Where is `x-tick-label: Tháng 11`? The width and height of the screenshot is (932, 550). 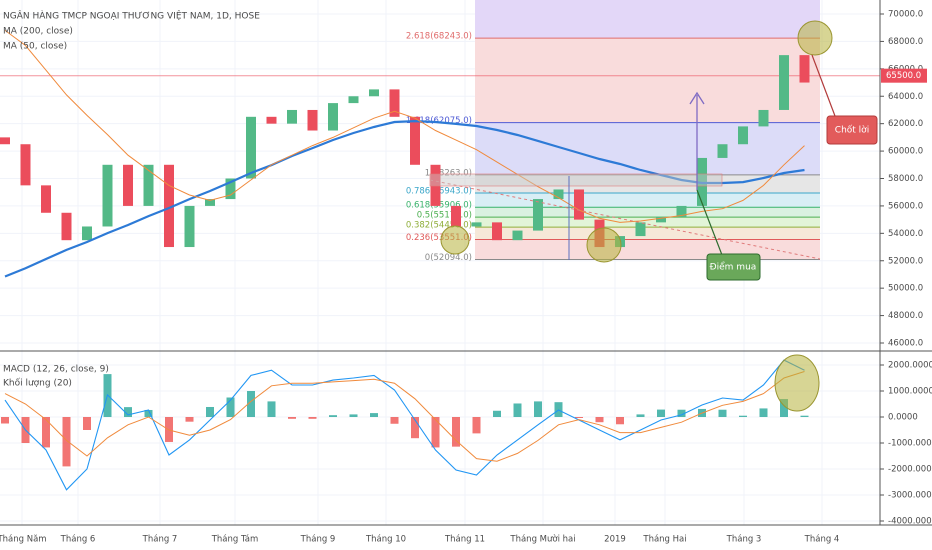 x-tick-label: Tháng 11 is located at coordinates (464, 540).